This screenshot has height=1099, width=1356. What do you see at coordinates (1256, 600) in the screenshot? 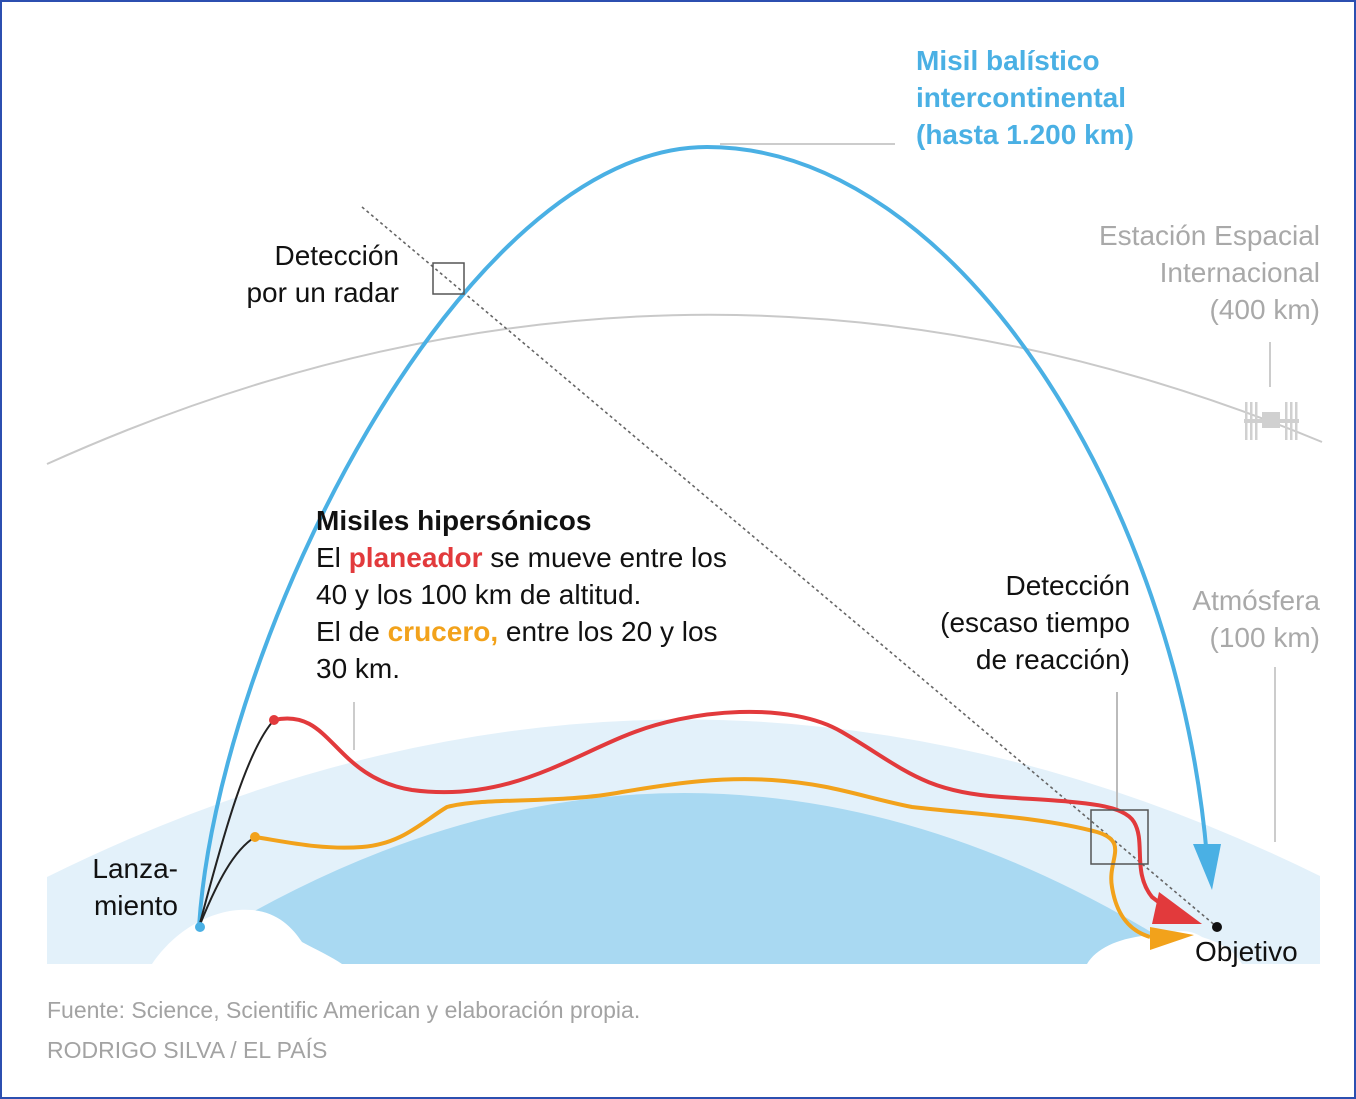
I see `atmosphere-line1: Atmósfera` at bounding box center [1256, 600].